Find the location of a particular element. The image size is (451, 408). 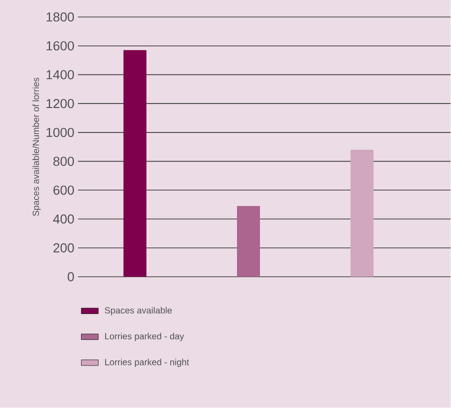

legend-label: Spaces available is located at coordinates (138, 311).